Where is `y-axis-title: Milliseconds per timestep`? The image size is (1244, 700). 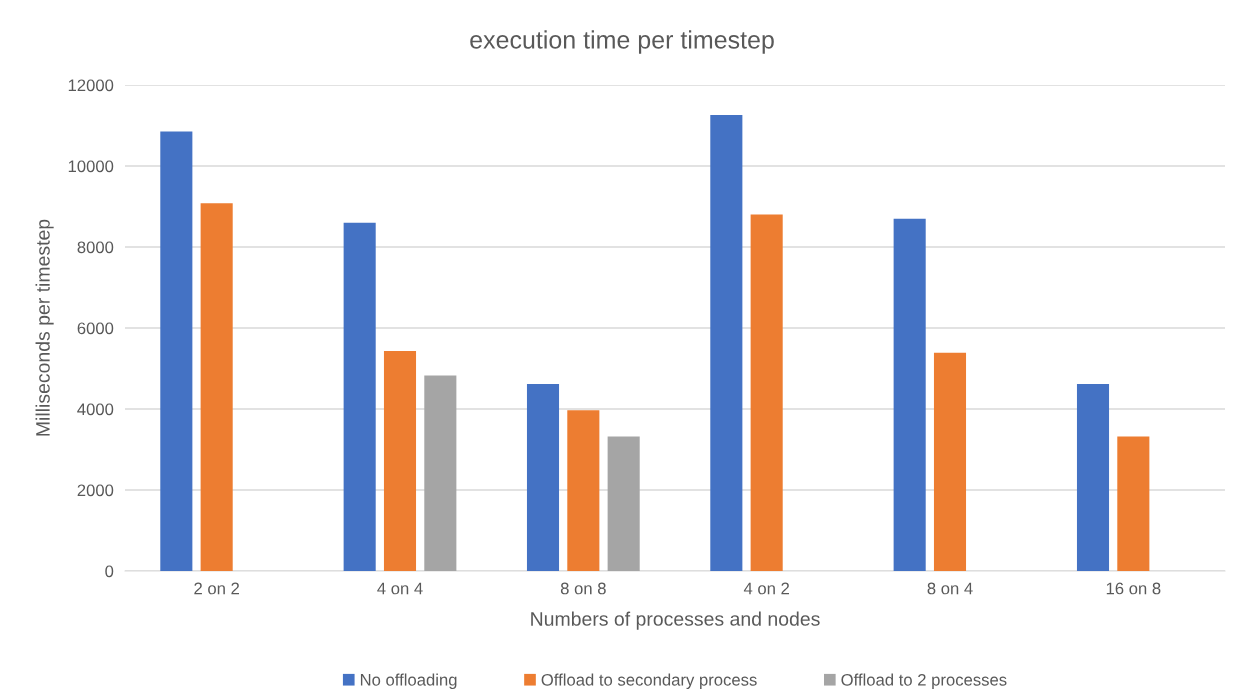
y-axis-title: Milliseconds per timestep is located at coordinates (44, 327).